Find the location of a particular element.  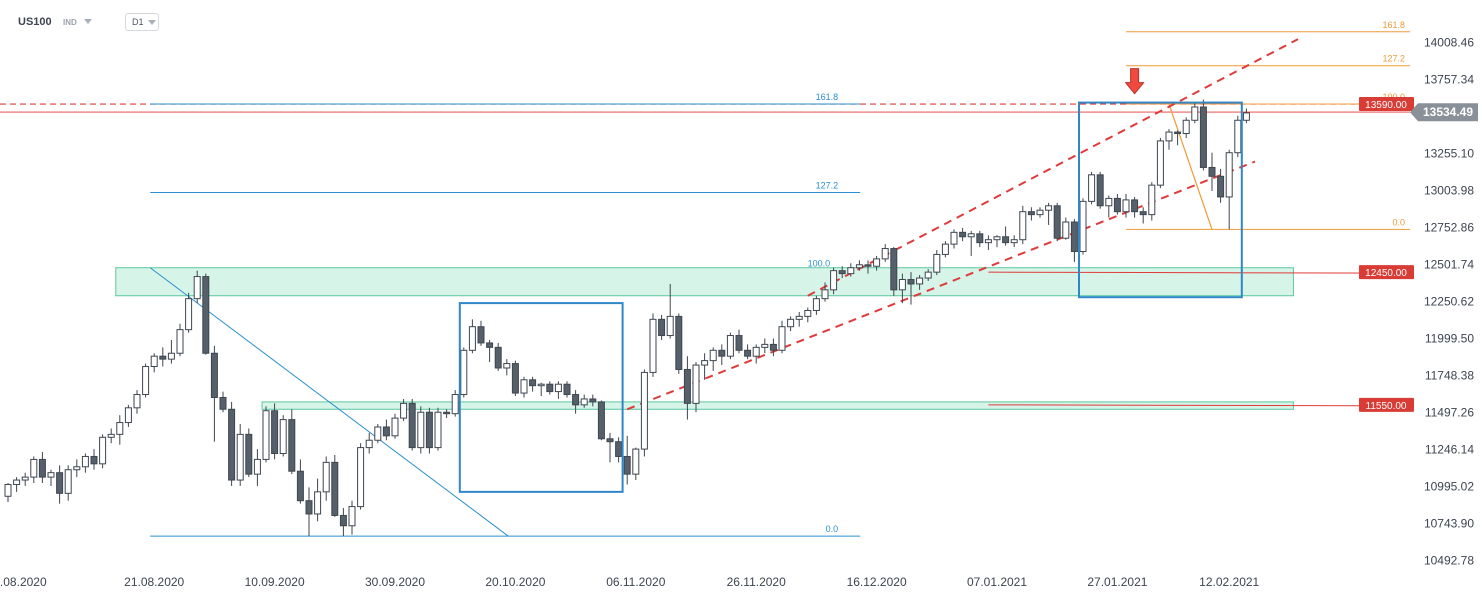

price-tick-label: 14008.46 is located at coordinates (1449, 42).